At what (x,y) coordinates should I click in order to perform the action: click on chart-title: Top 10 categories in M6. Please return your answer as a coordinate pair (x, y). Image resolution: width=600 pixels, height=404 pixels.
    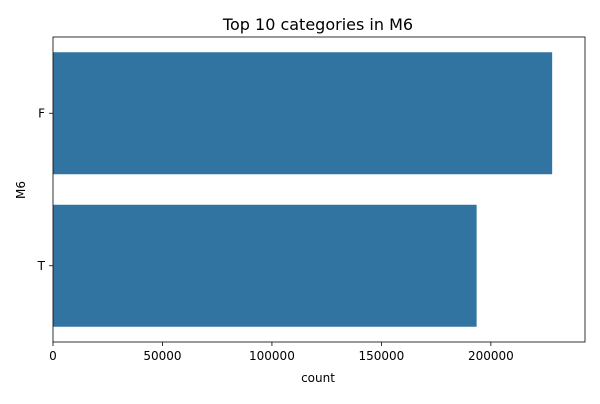
    Looking at the image, I should click on (317, 24).